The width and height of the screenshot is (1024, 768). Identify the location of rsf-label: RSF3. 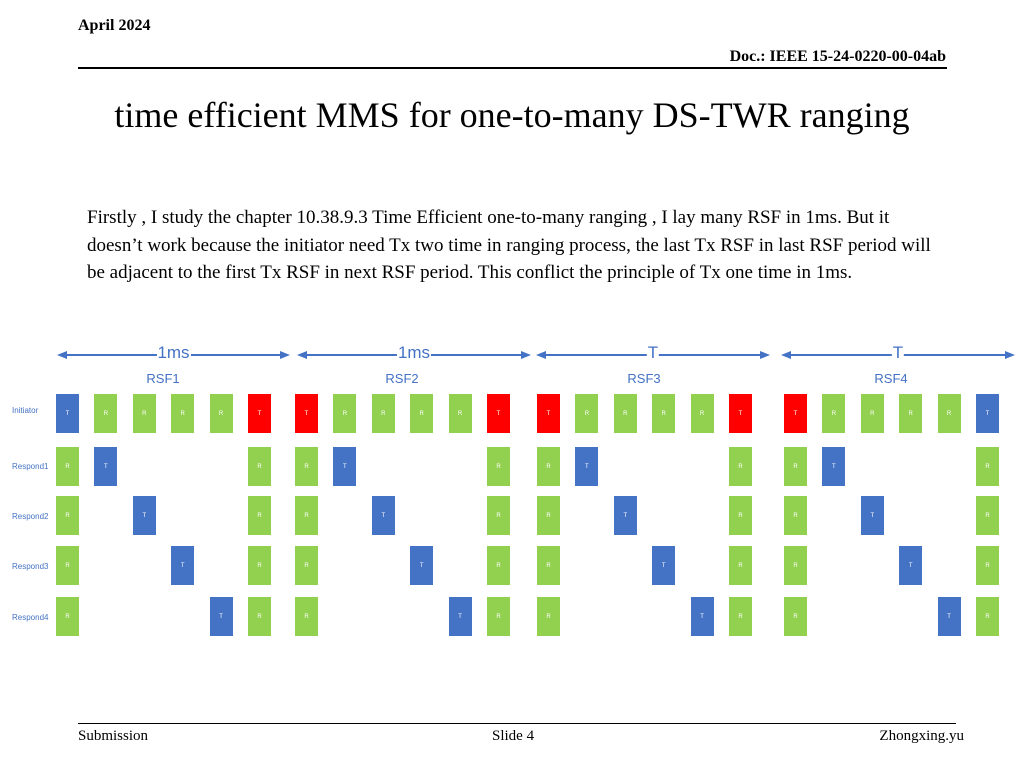
(644, 378).